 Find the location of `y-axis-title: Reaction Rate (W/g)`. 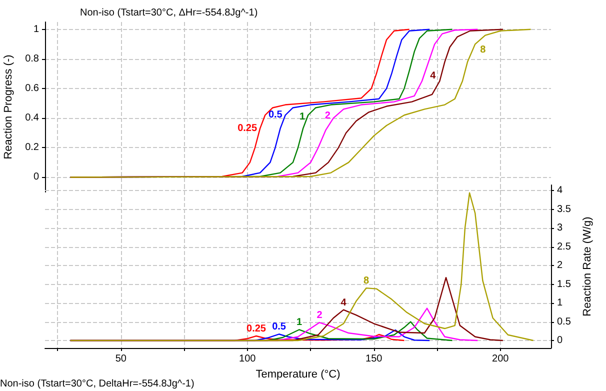

y-axis-title: Reaction Rate (W/g) is located at coordinates (587, 266).